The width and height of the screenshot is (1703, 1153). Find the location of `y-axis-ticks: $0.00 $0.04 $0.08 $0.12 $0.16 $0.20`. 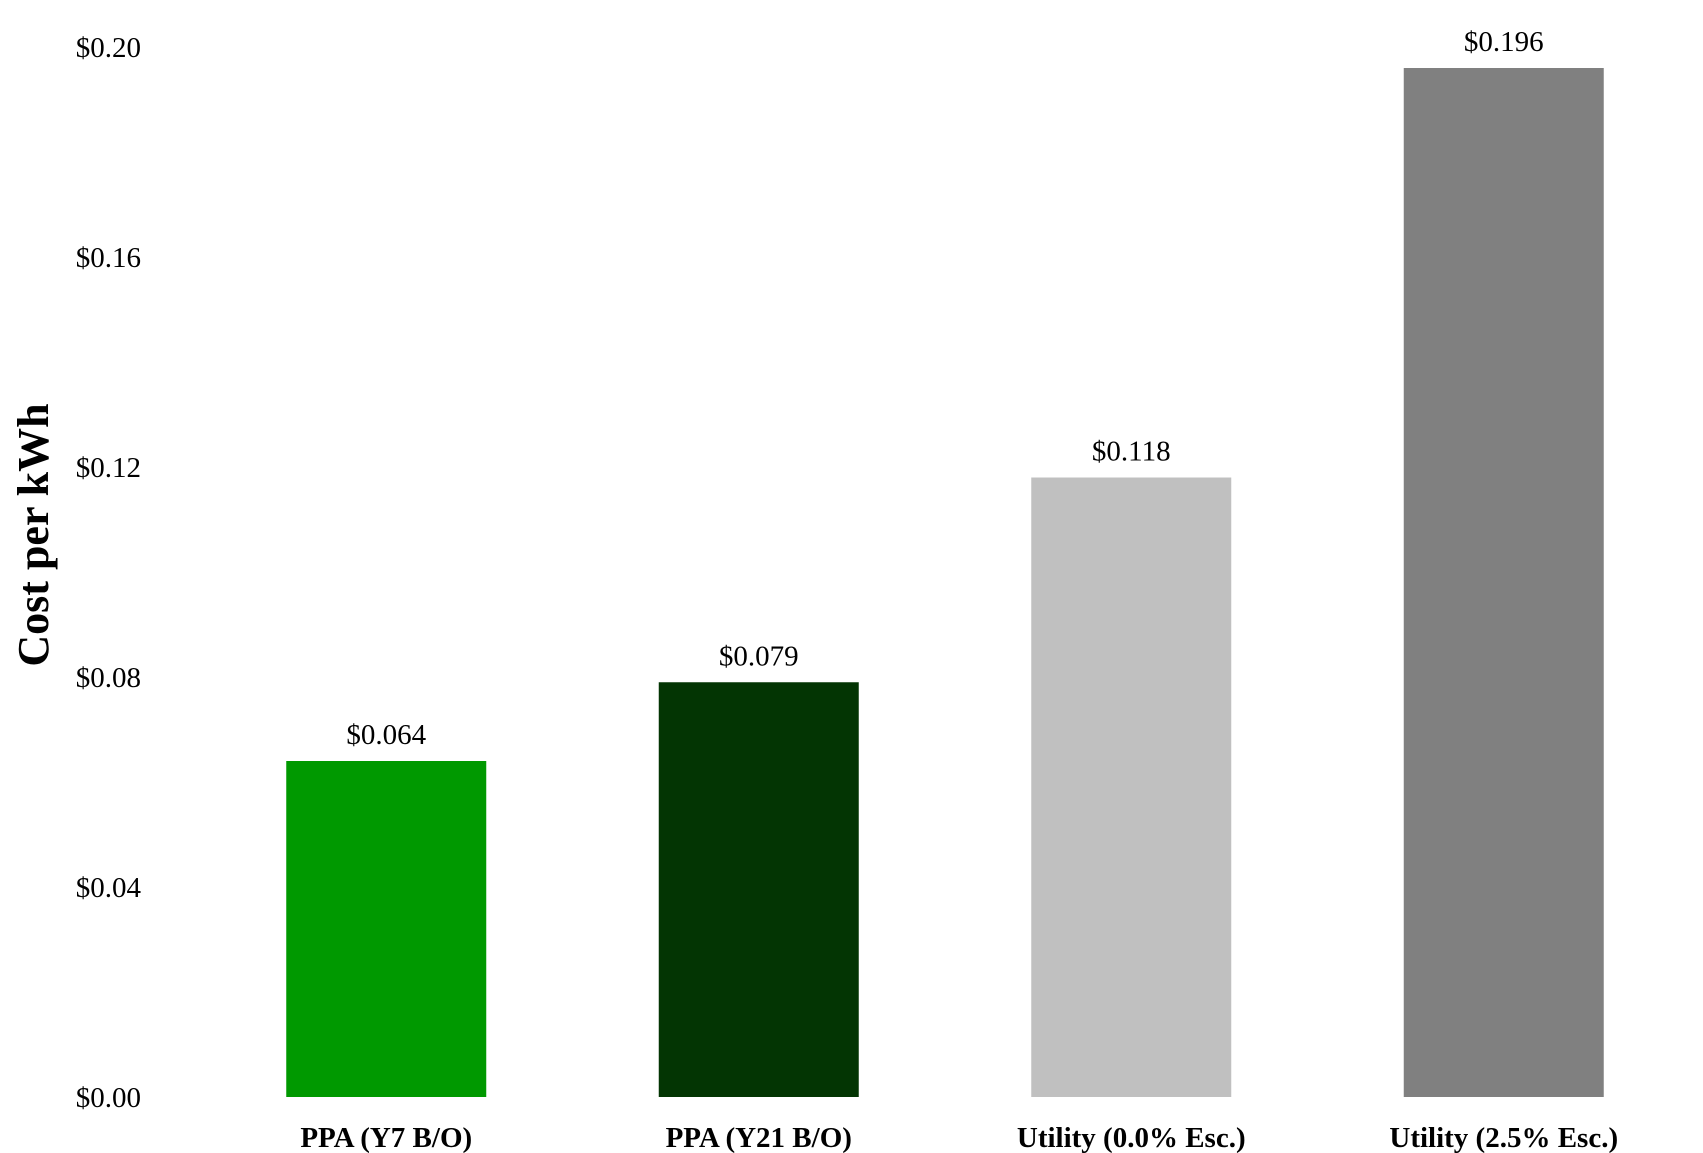

y-axis-ticks: $0.00 $0.04 $0.08 $0.12 $0.16 $0.20 is located at coordinates (109, 573).